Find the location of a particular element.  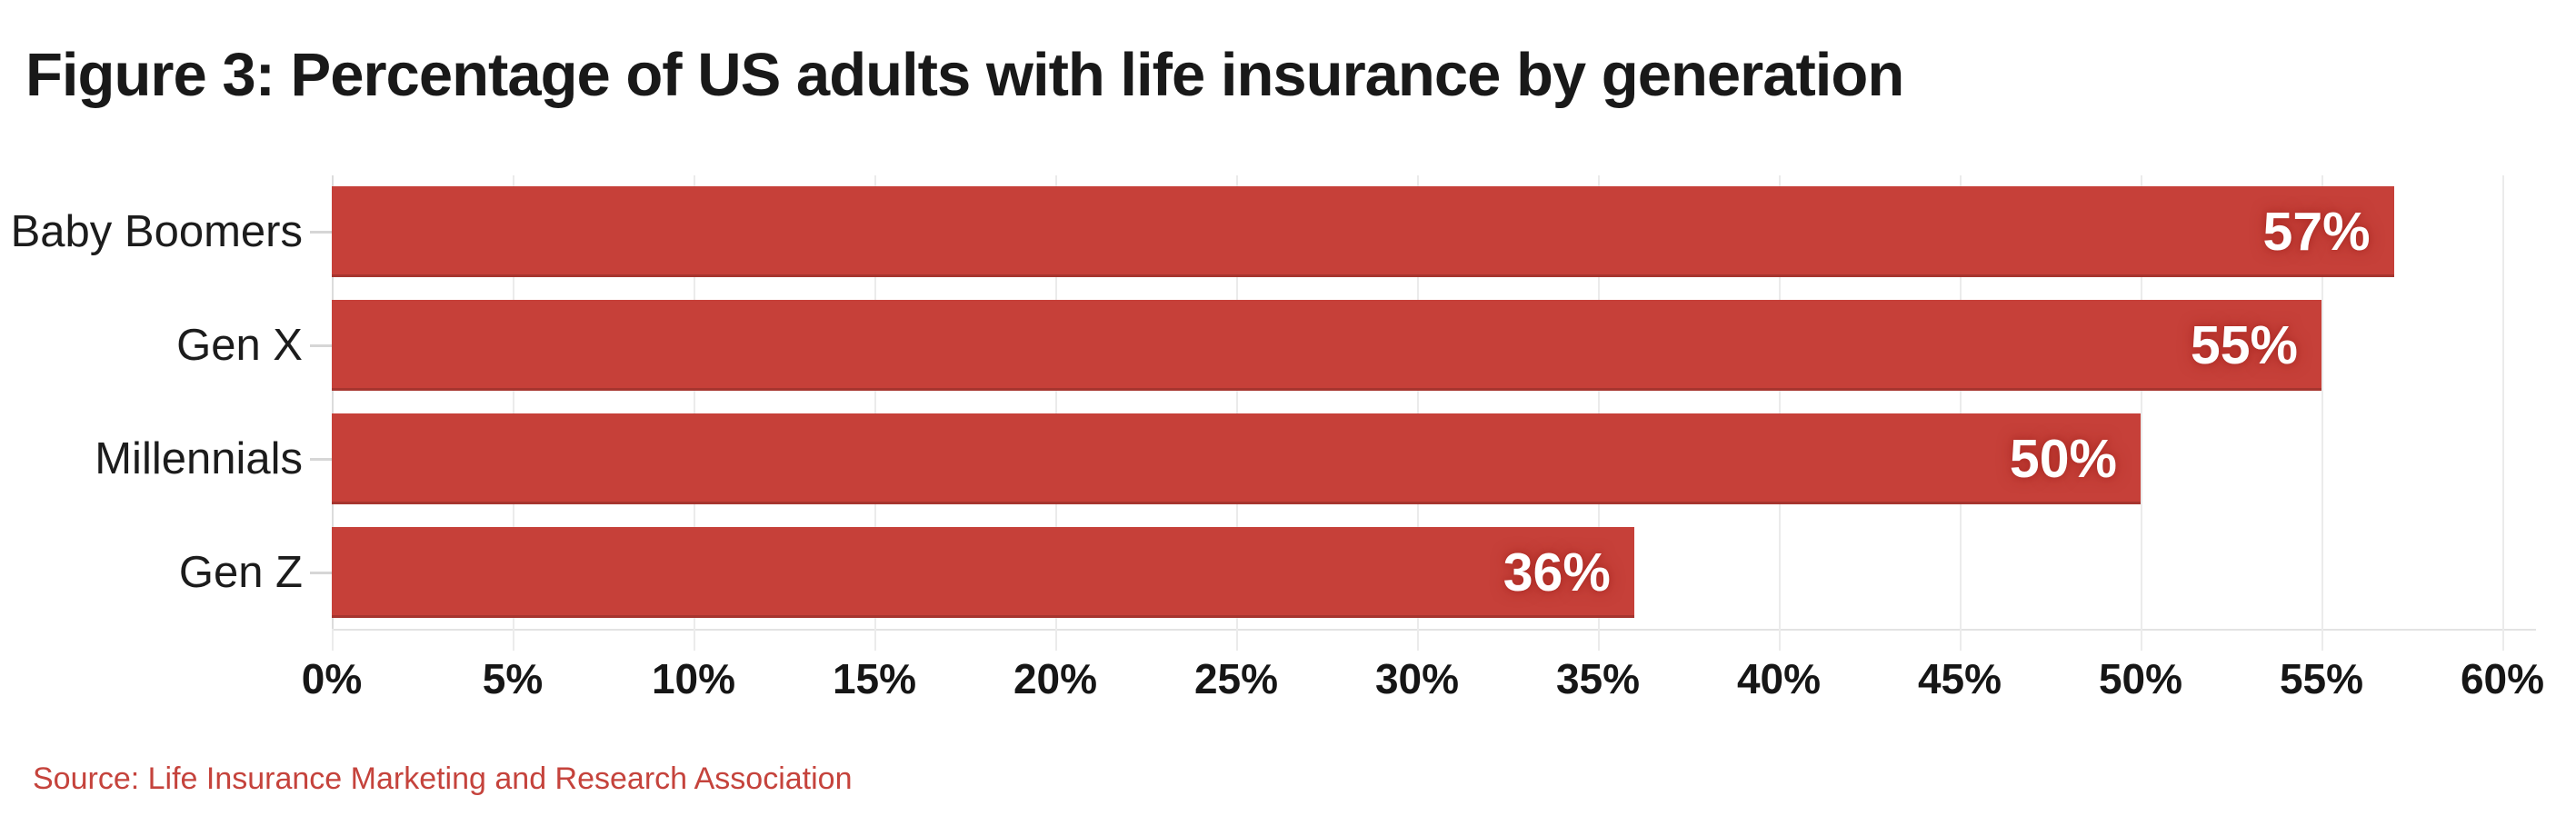

x-axis-tick-label: 20% is located at coordinates (1055, 678).